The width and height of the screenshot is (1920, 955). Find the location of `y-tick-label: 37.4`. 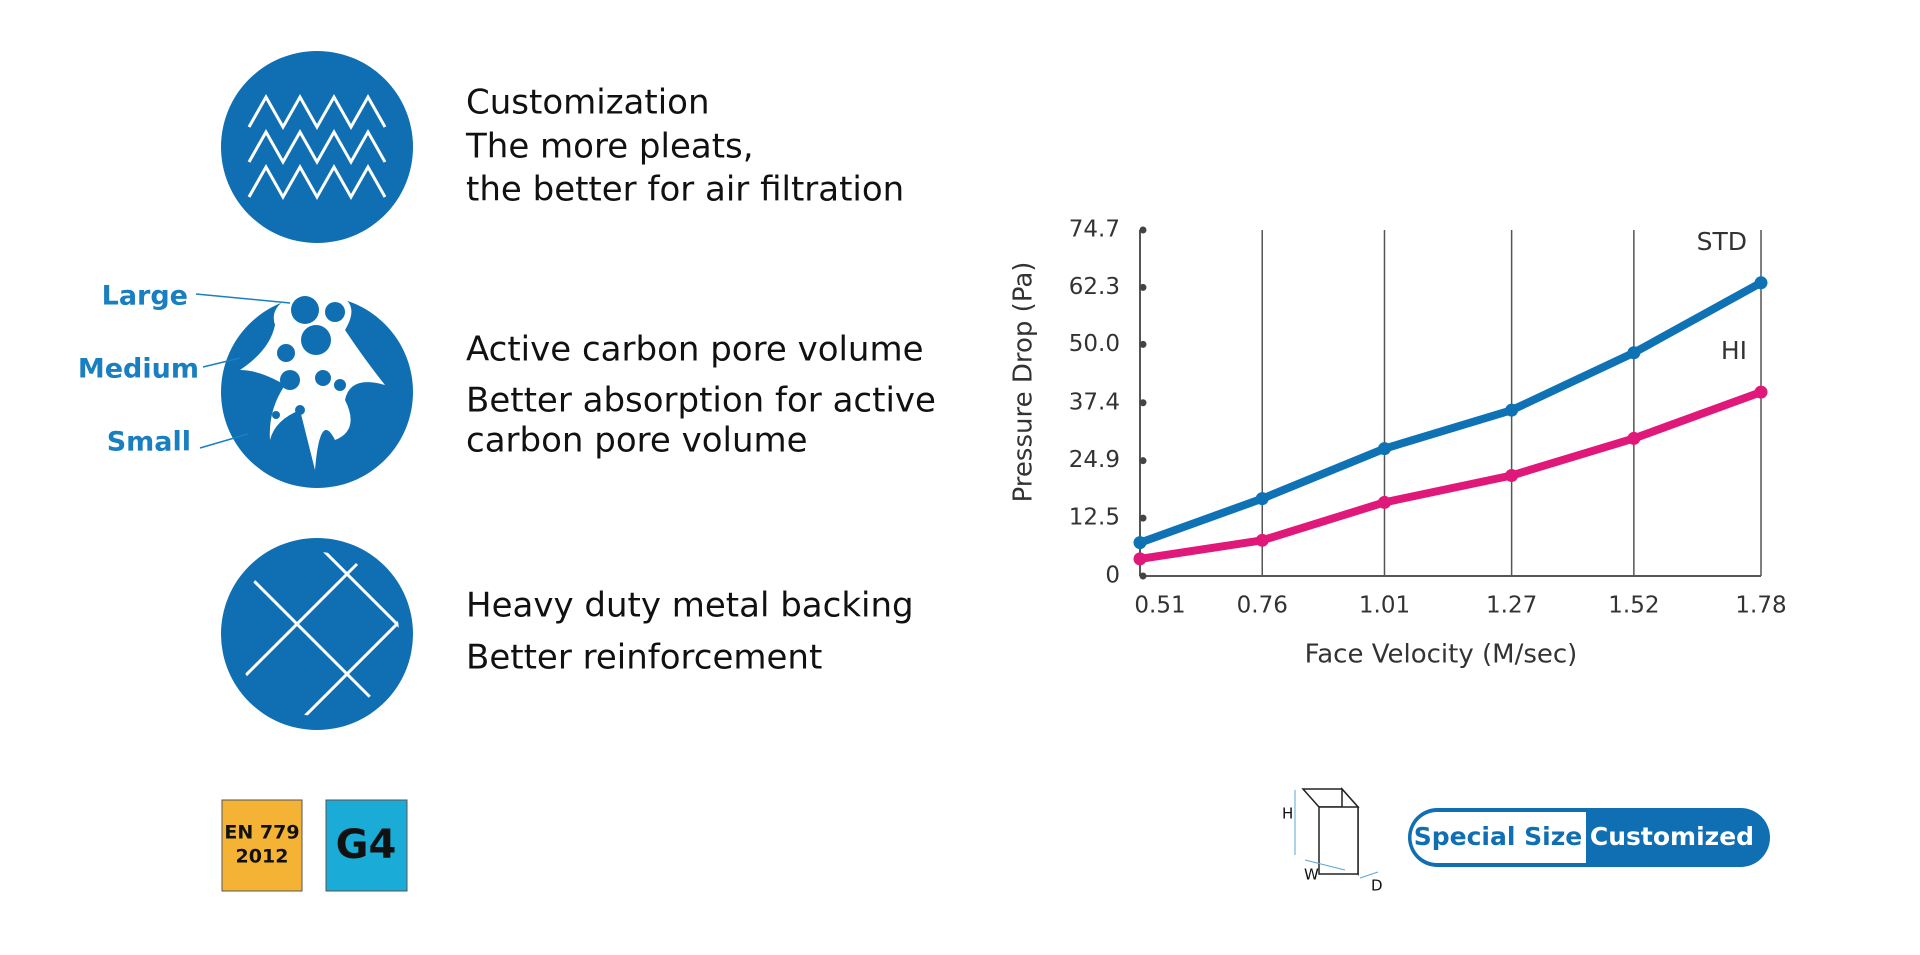

y-tick-label: 37.4 is located at coordinates (1094, 402).